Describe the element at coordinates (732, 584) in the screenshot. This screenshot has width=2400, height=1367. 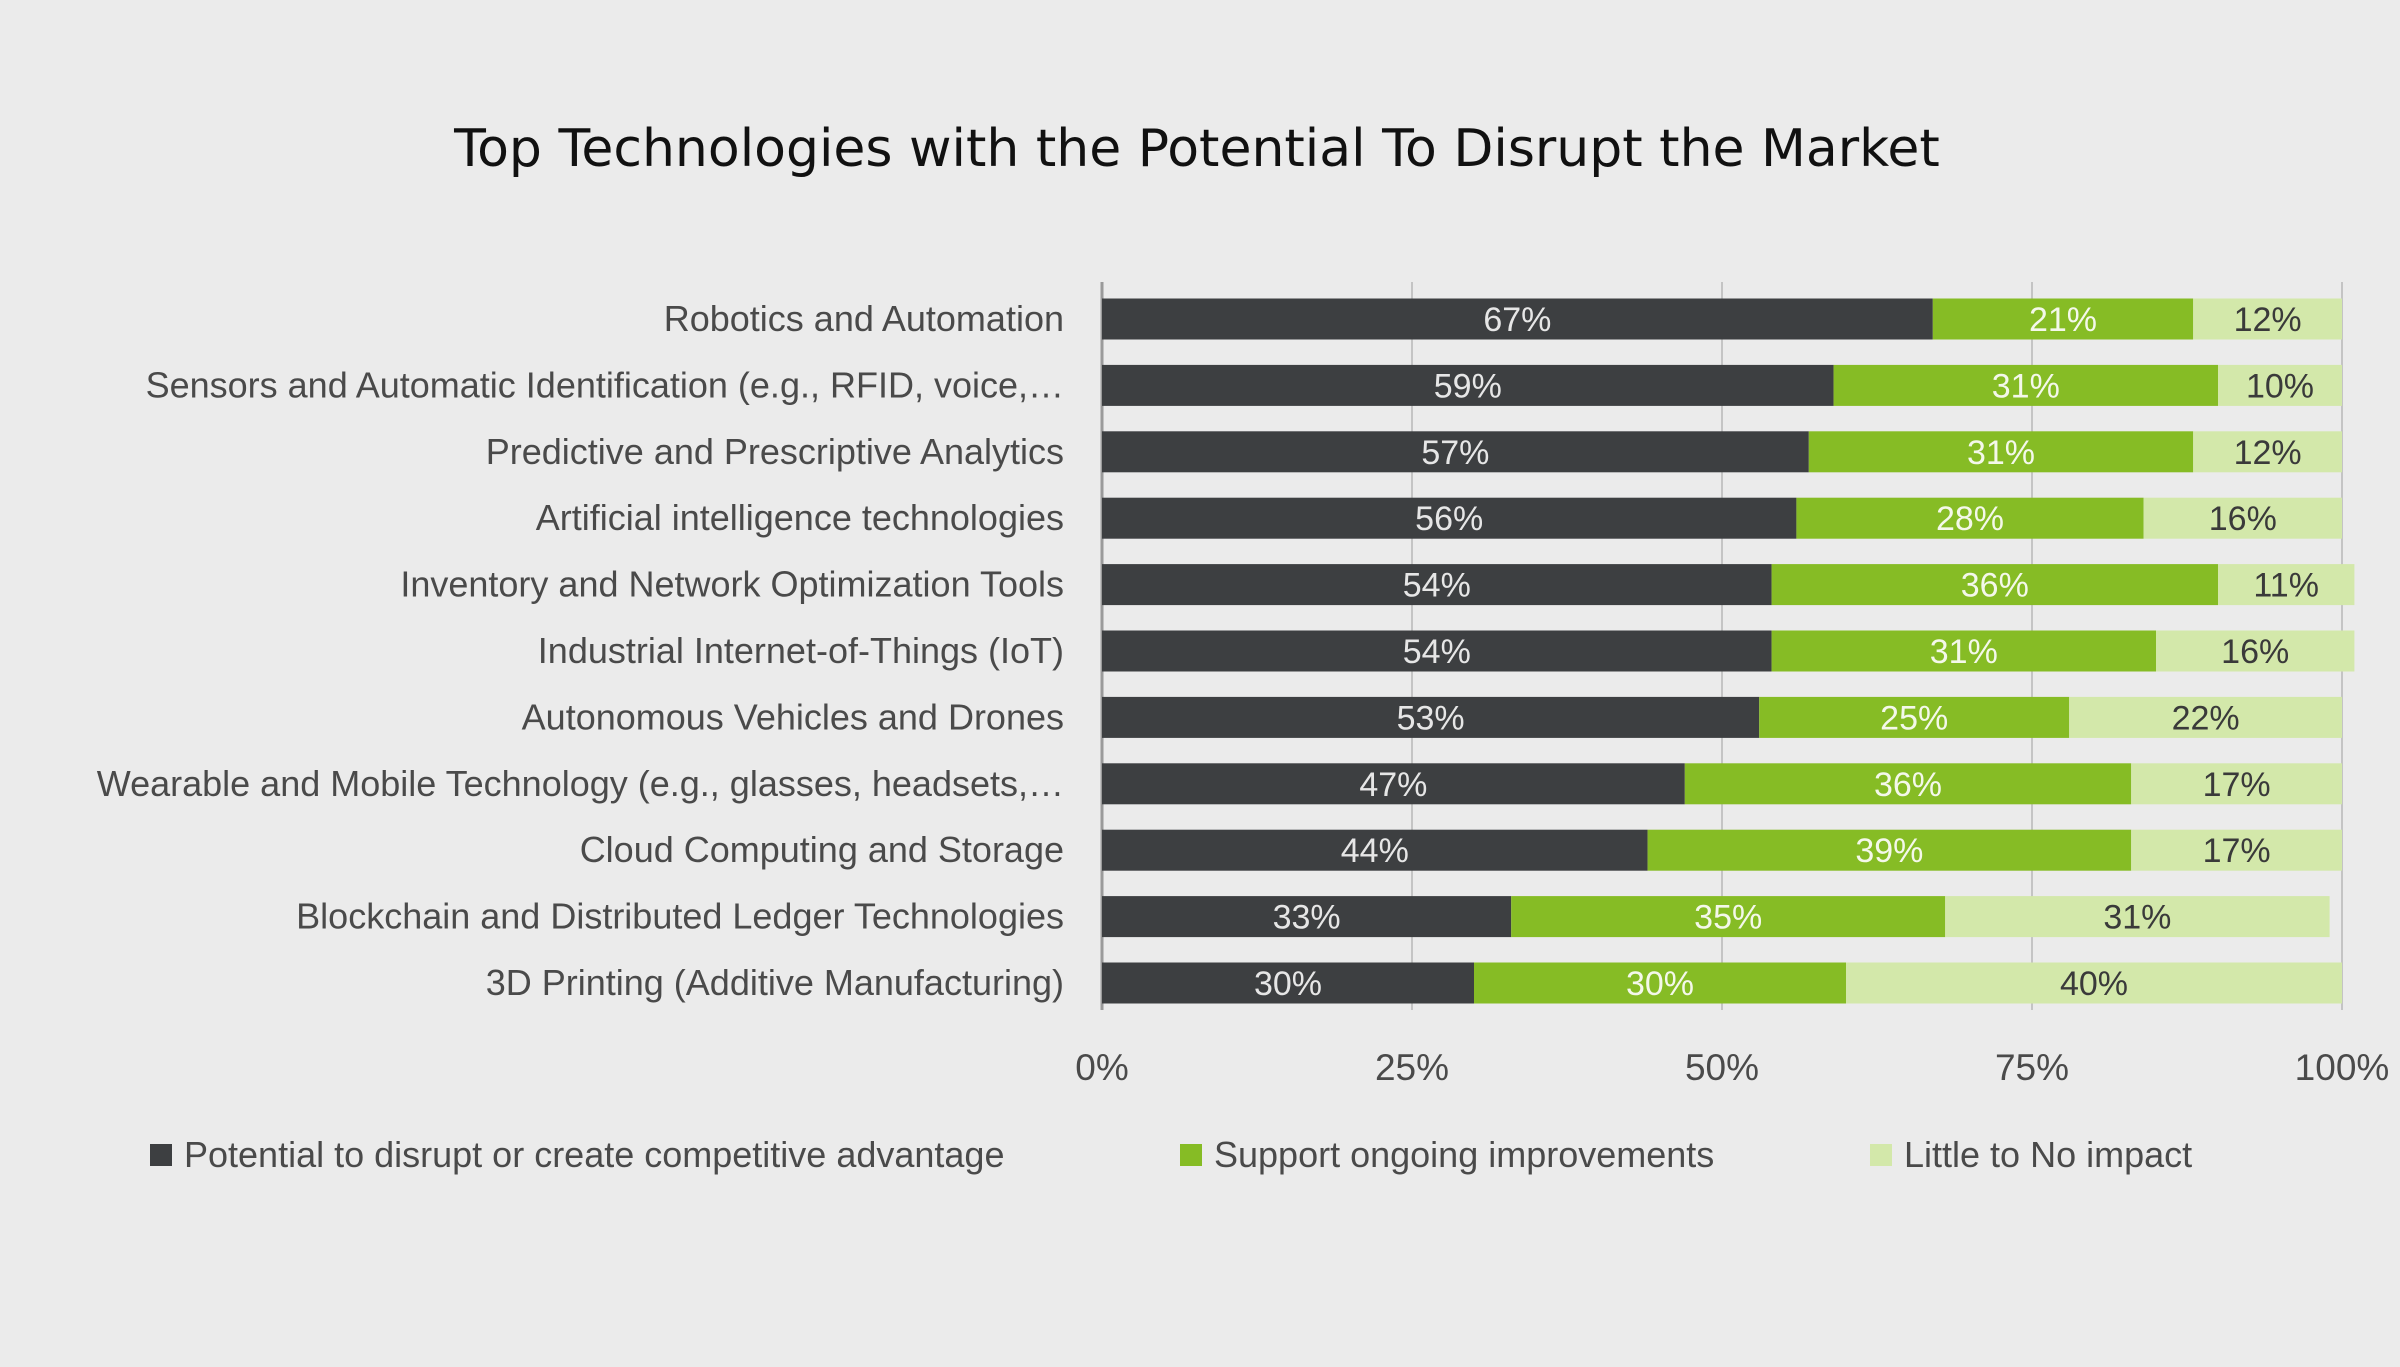
I see `category-label: Inventory and Network Optimization Tools` at that location.